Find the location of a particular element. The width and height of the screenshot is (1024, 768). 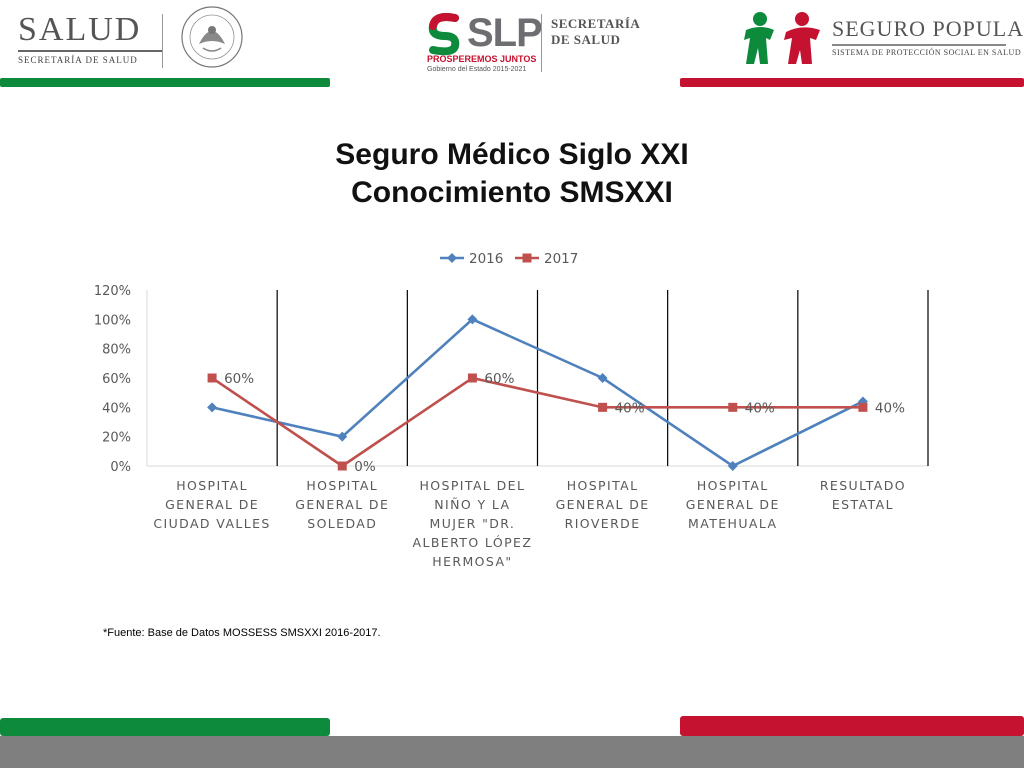

x-tick-label: NIÑO Y LA is located at coordinates (472, 504).